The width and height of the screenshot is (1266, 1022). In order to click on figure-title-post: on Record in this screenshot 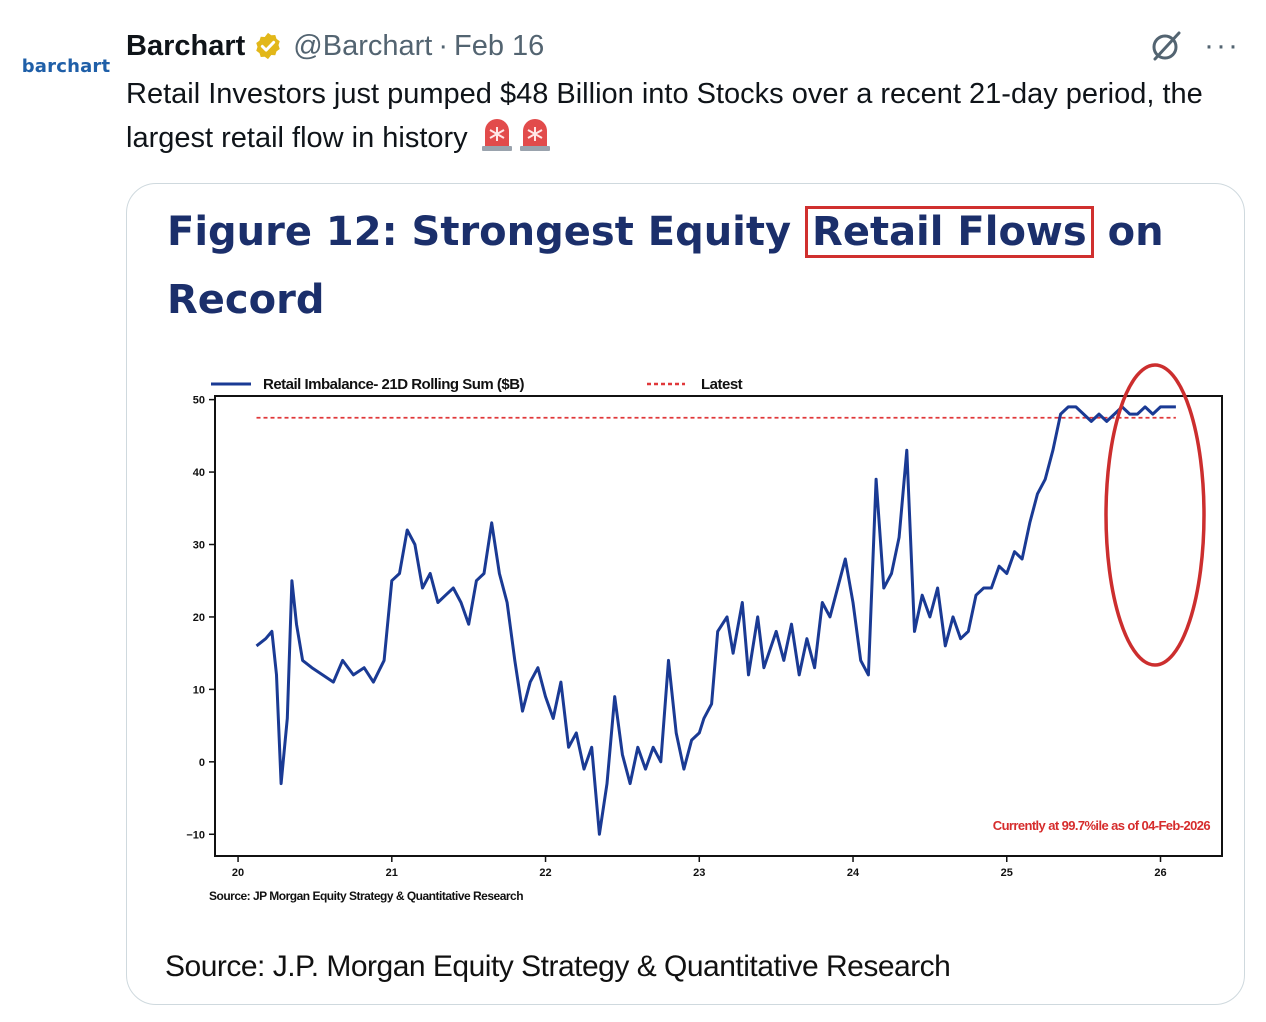, I will do `click(665, 266)`.